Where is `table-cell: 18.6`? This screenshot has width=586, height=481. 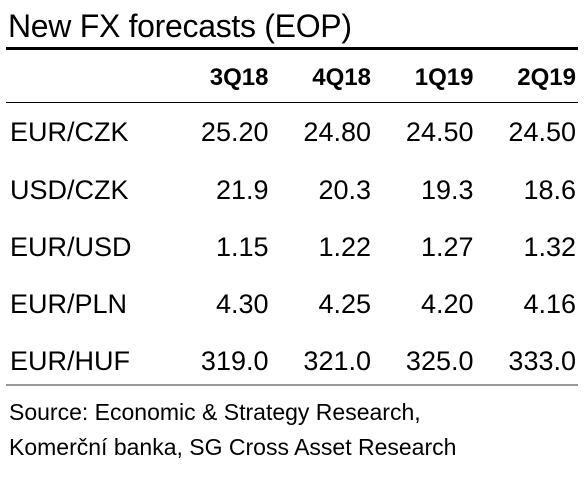 table-cell: 18.6 is located at coordinates (549, 190).